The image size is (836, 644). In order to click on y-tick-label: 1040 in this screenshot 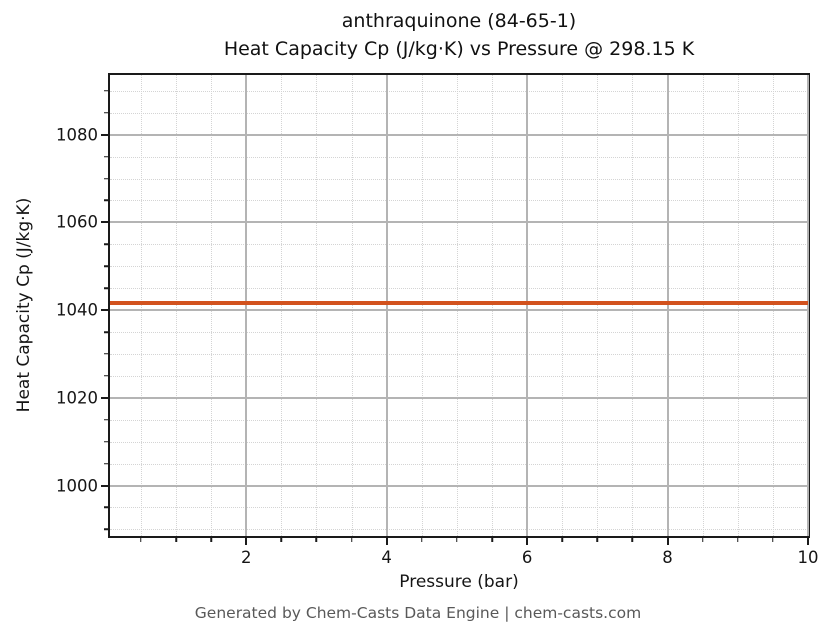, I will do `click(77, 310)`.